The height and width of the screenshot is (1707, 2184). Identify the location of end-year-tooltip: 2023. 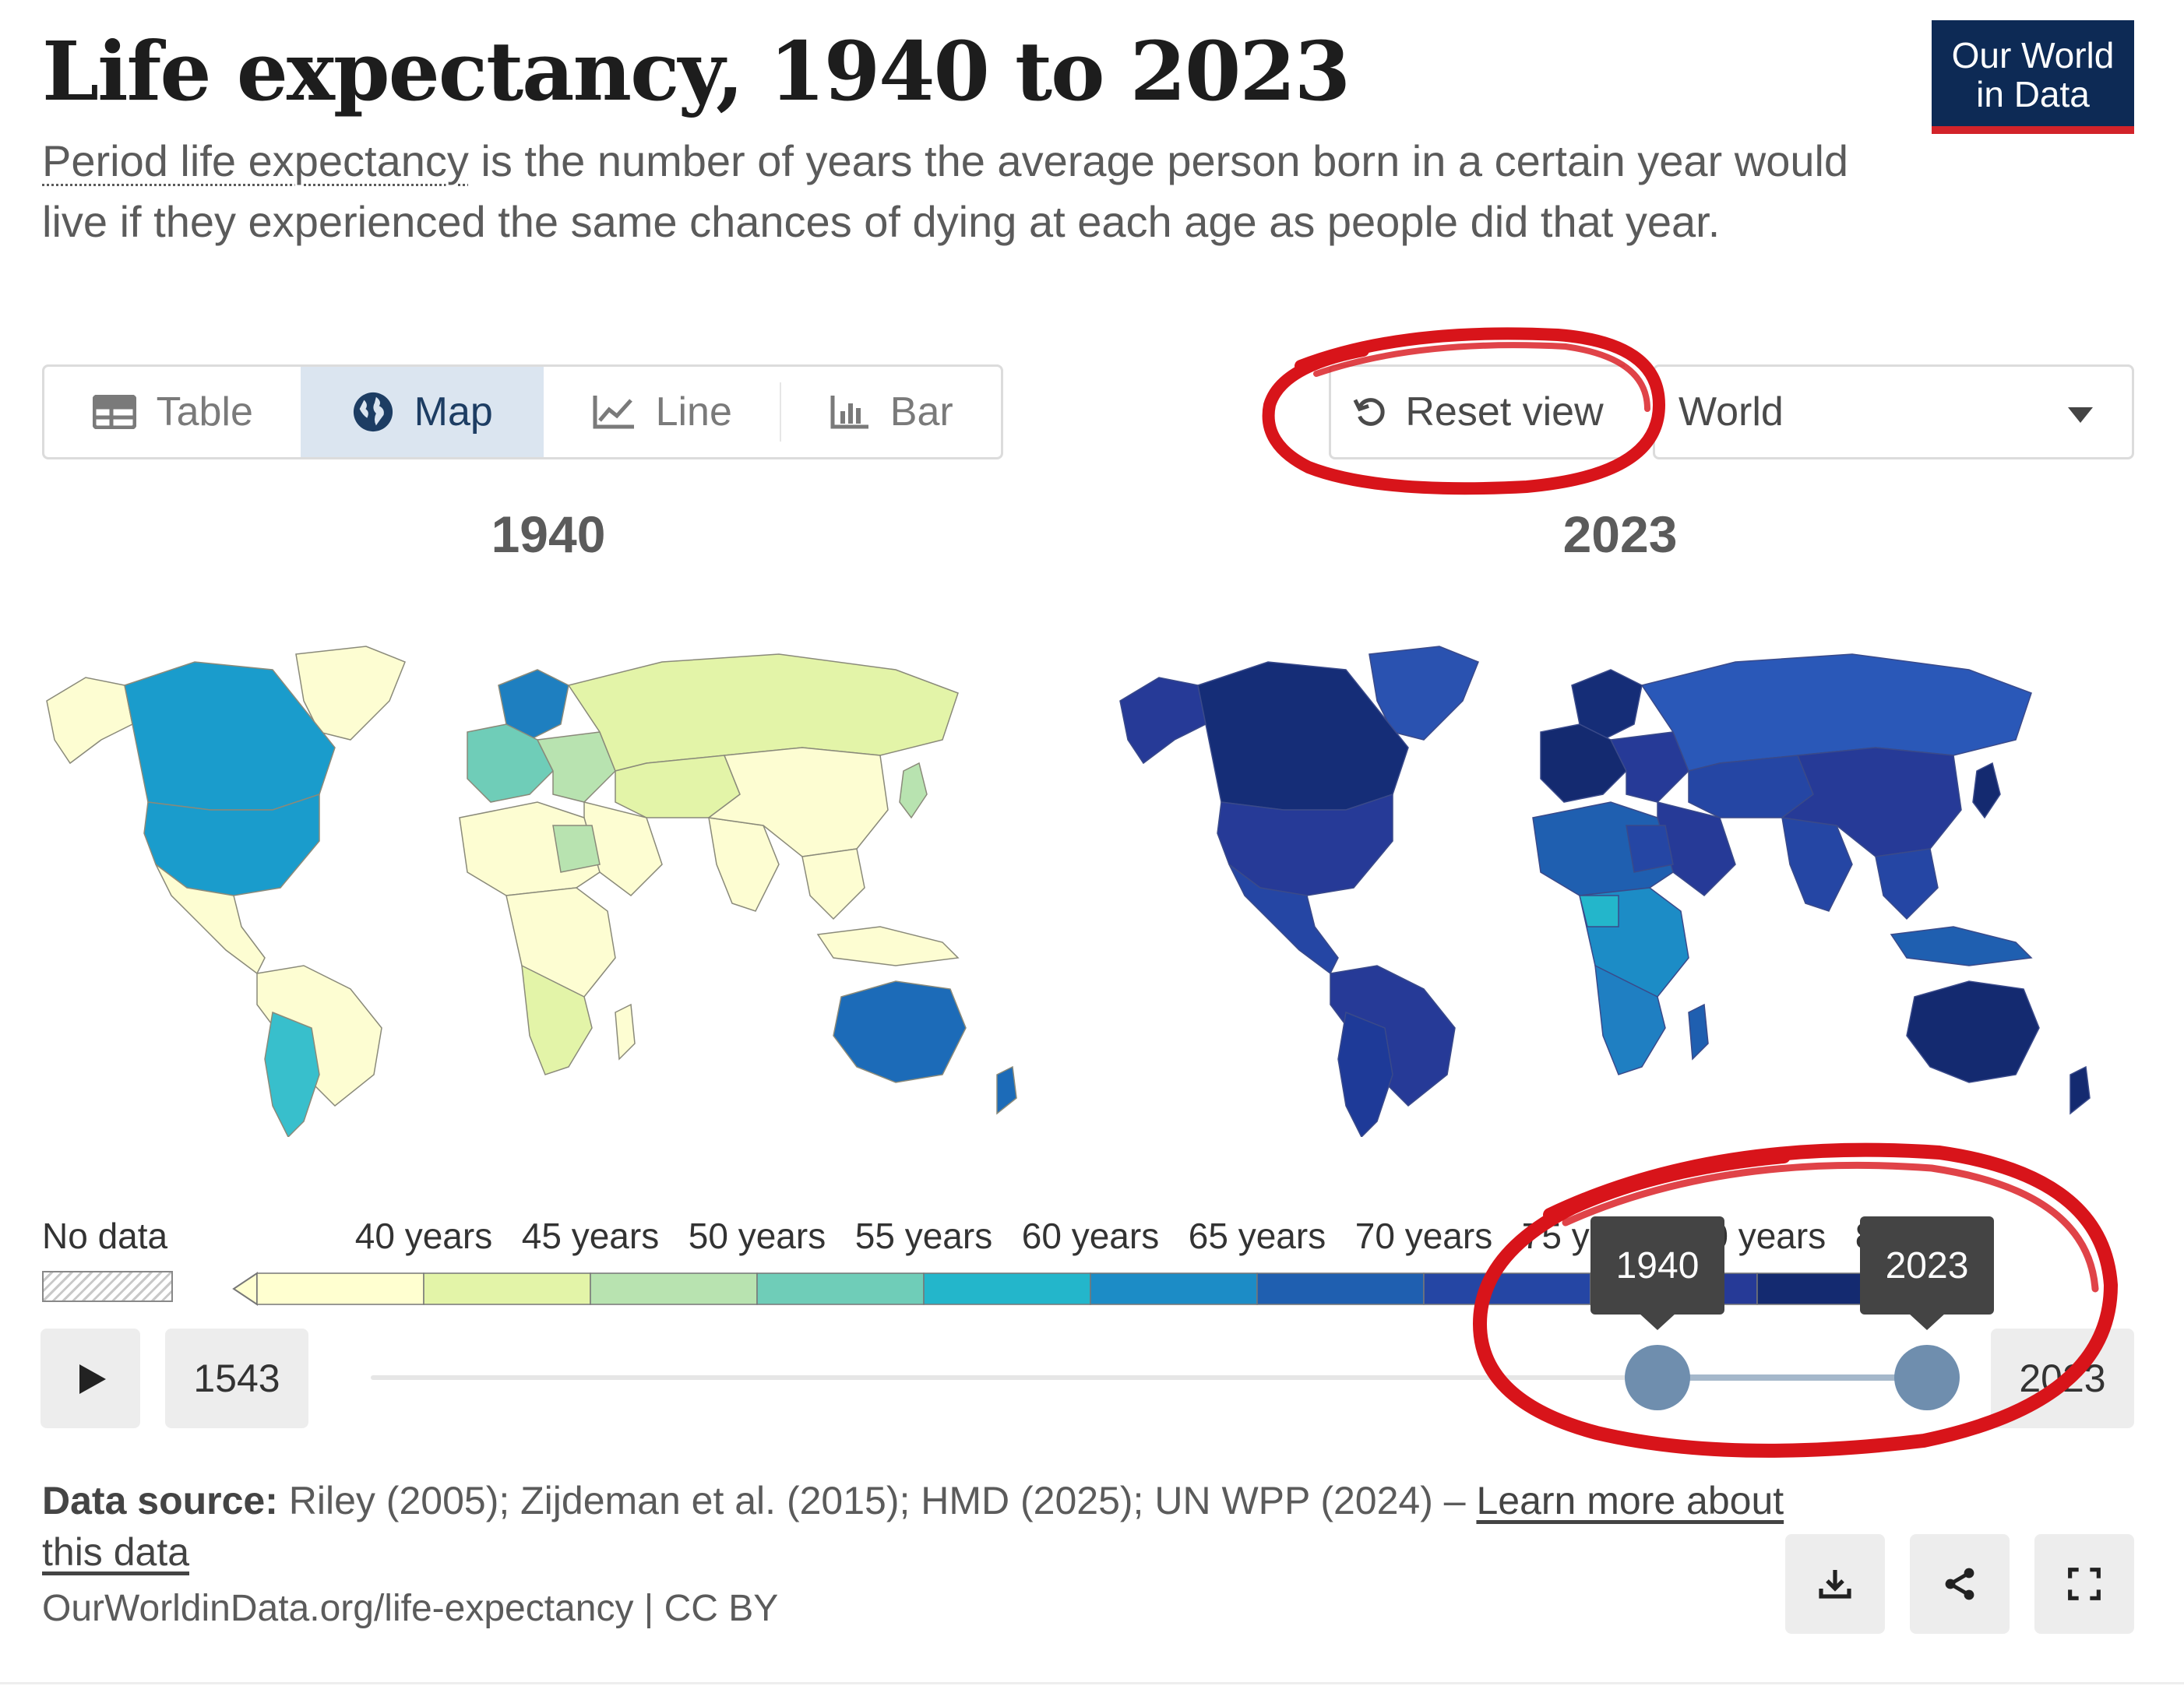
(1927, 1273).